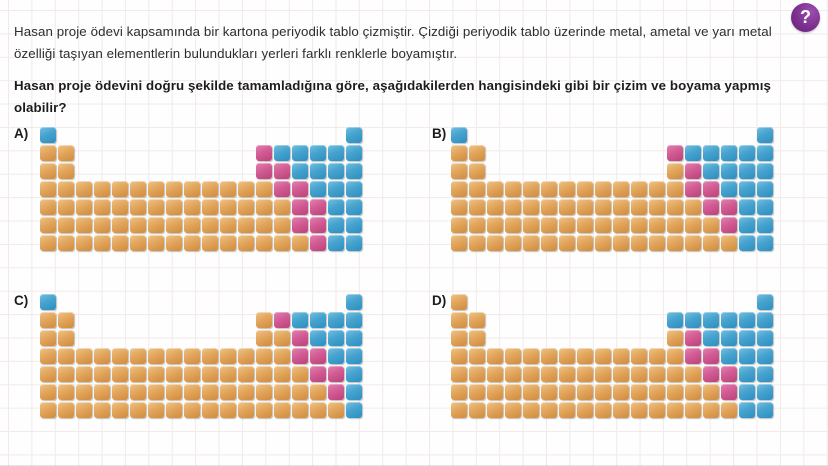 The image size is (828, 466). I want to click on option-b-periodic-table, so click(612, 189).